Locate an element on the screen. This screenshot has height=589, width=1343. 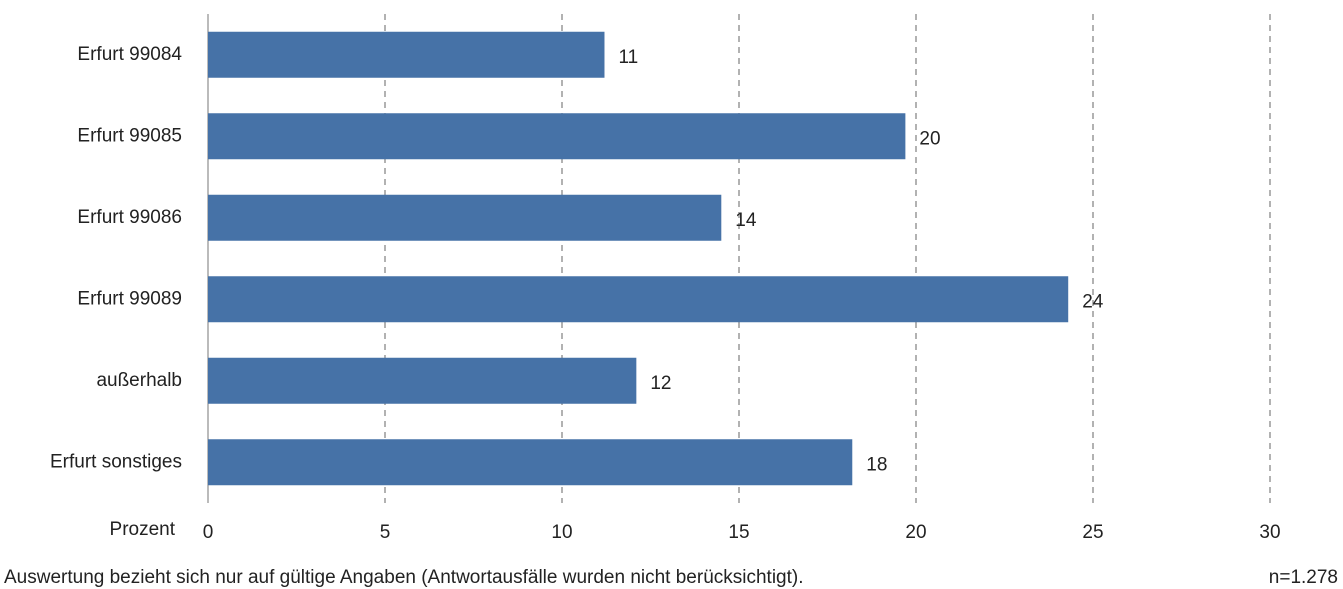
data-label: 14 is located at coordinates (746, 220).